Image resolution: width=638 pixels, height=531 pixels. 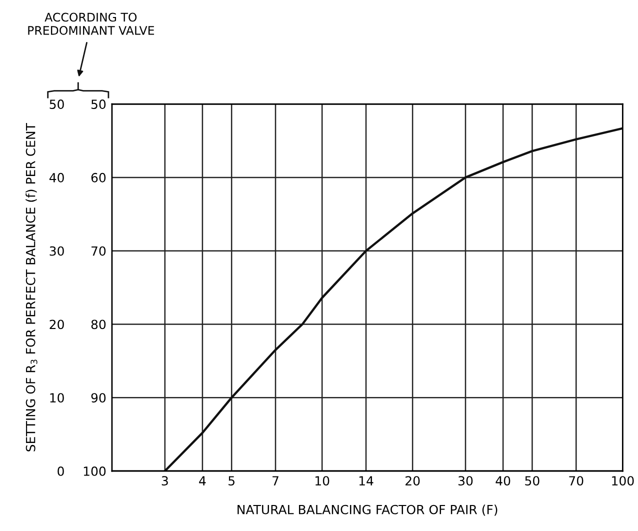 What do you see at coordinates (91, 23) in the screenshot?
I see `text: ACCORDING TO PREDOMINANT VALVE` at bounding box center [91, 23].